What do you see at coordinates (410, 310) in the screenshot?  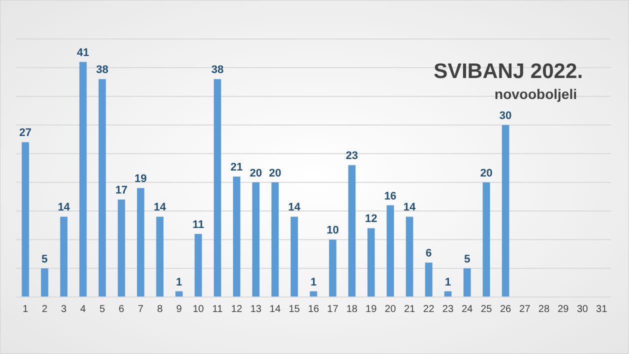 I see `x-tick-label: 21` at bounding box center [410, 310].